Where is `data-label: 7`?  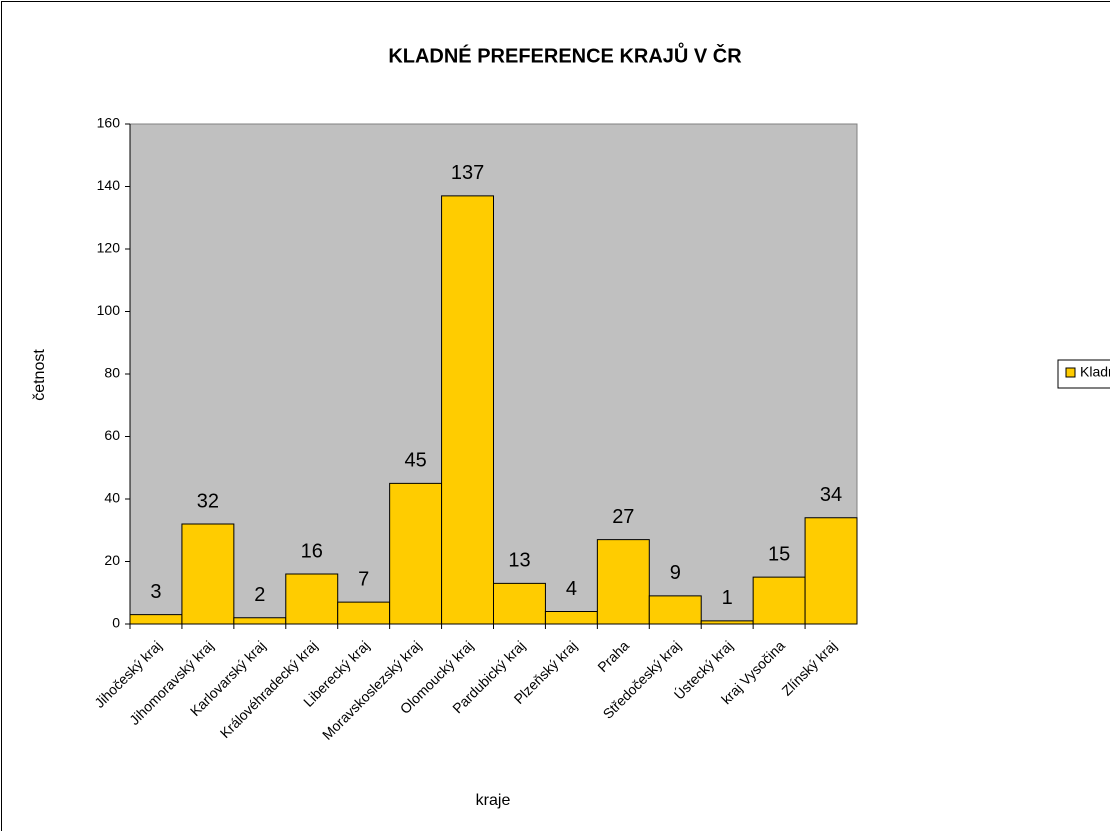
data-label: 7 is located at coordinates (363, 579).